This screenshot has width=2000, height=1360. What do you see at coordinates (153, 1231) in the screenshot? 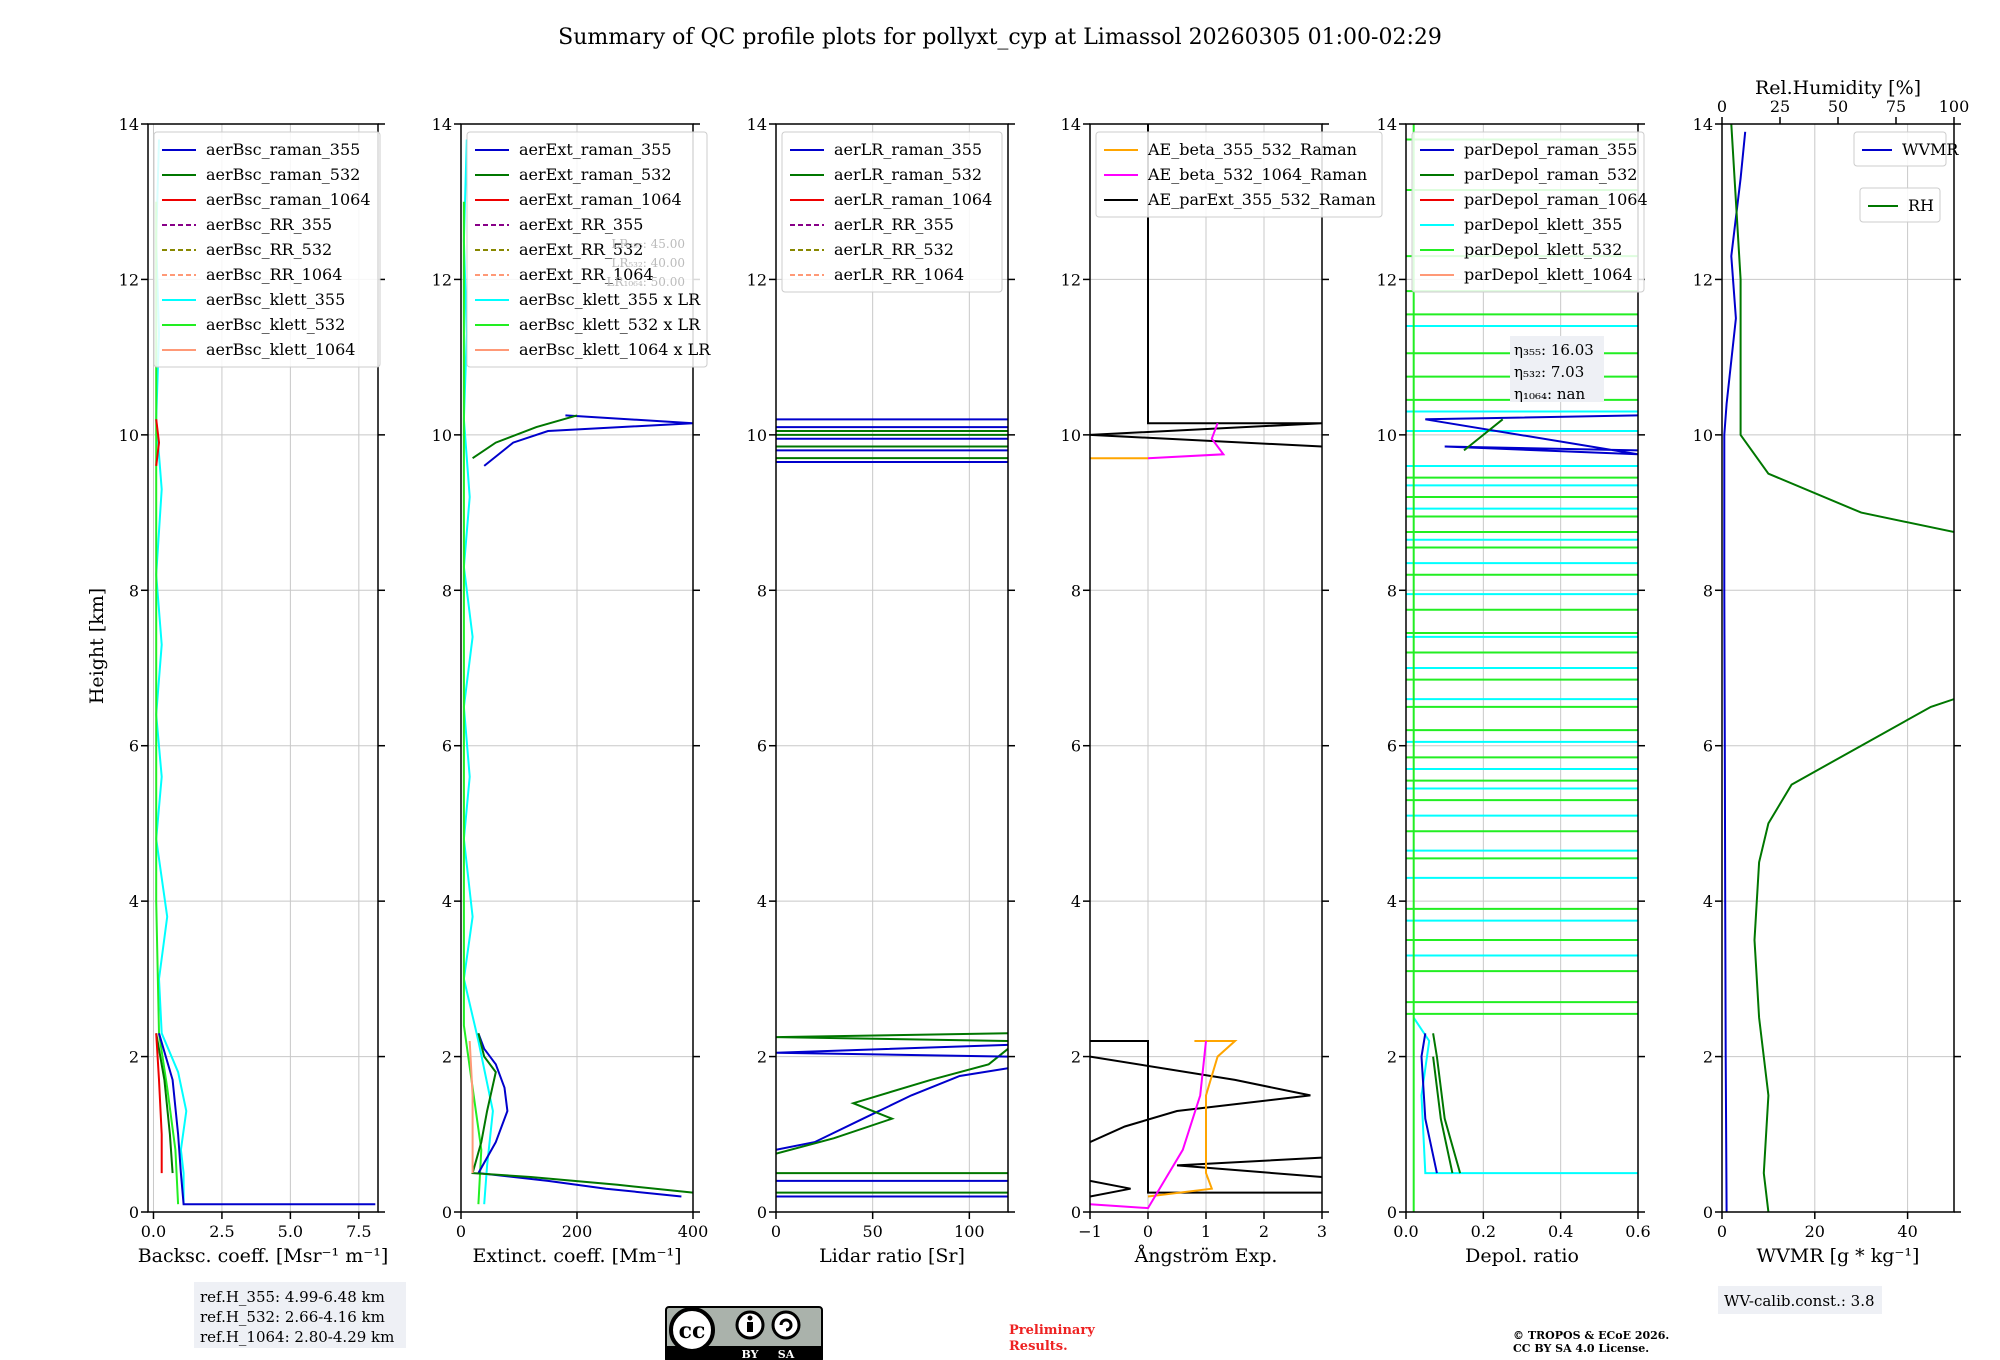
I see `x-tick-label: 0.0` at bounding box center [153, 1231].